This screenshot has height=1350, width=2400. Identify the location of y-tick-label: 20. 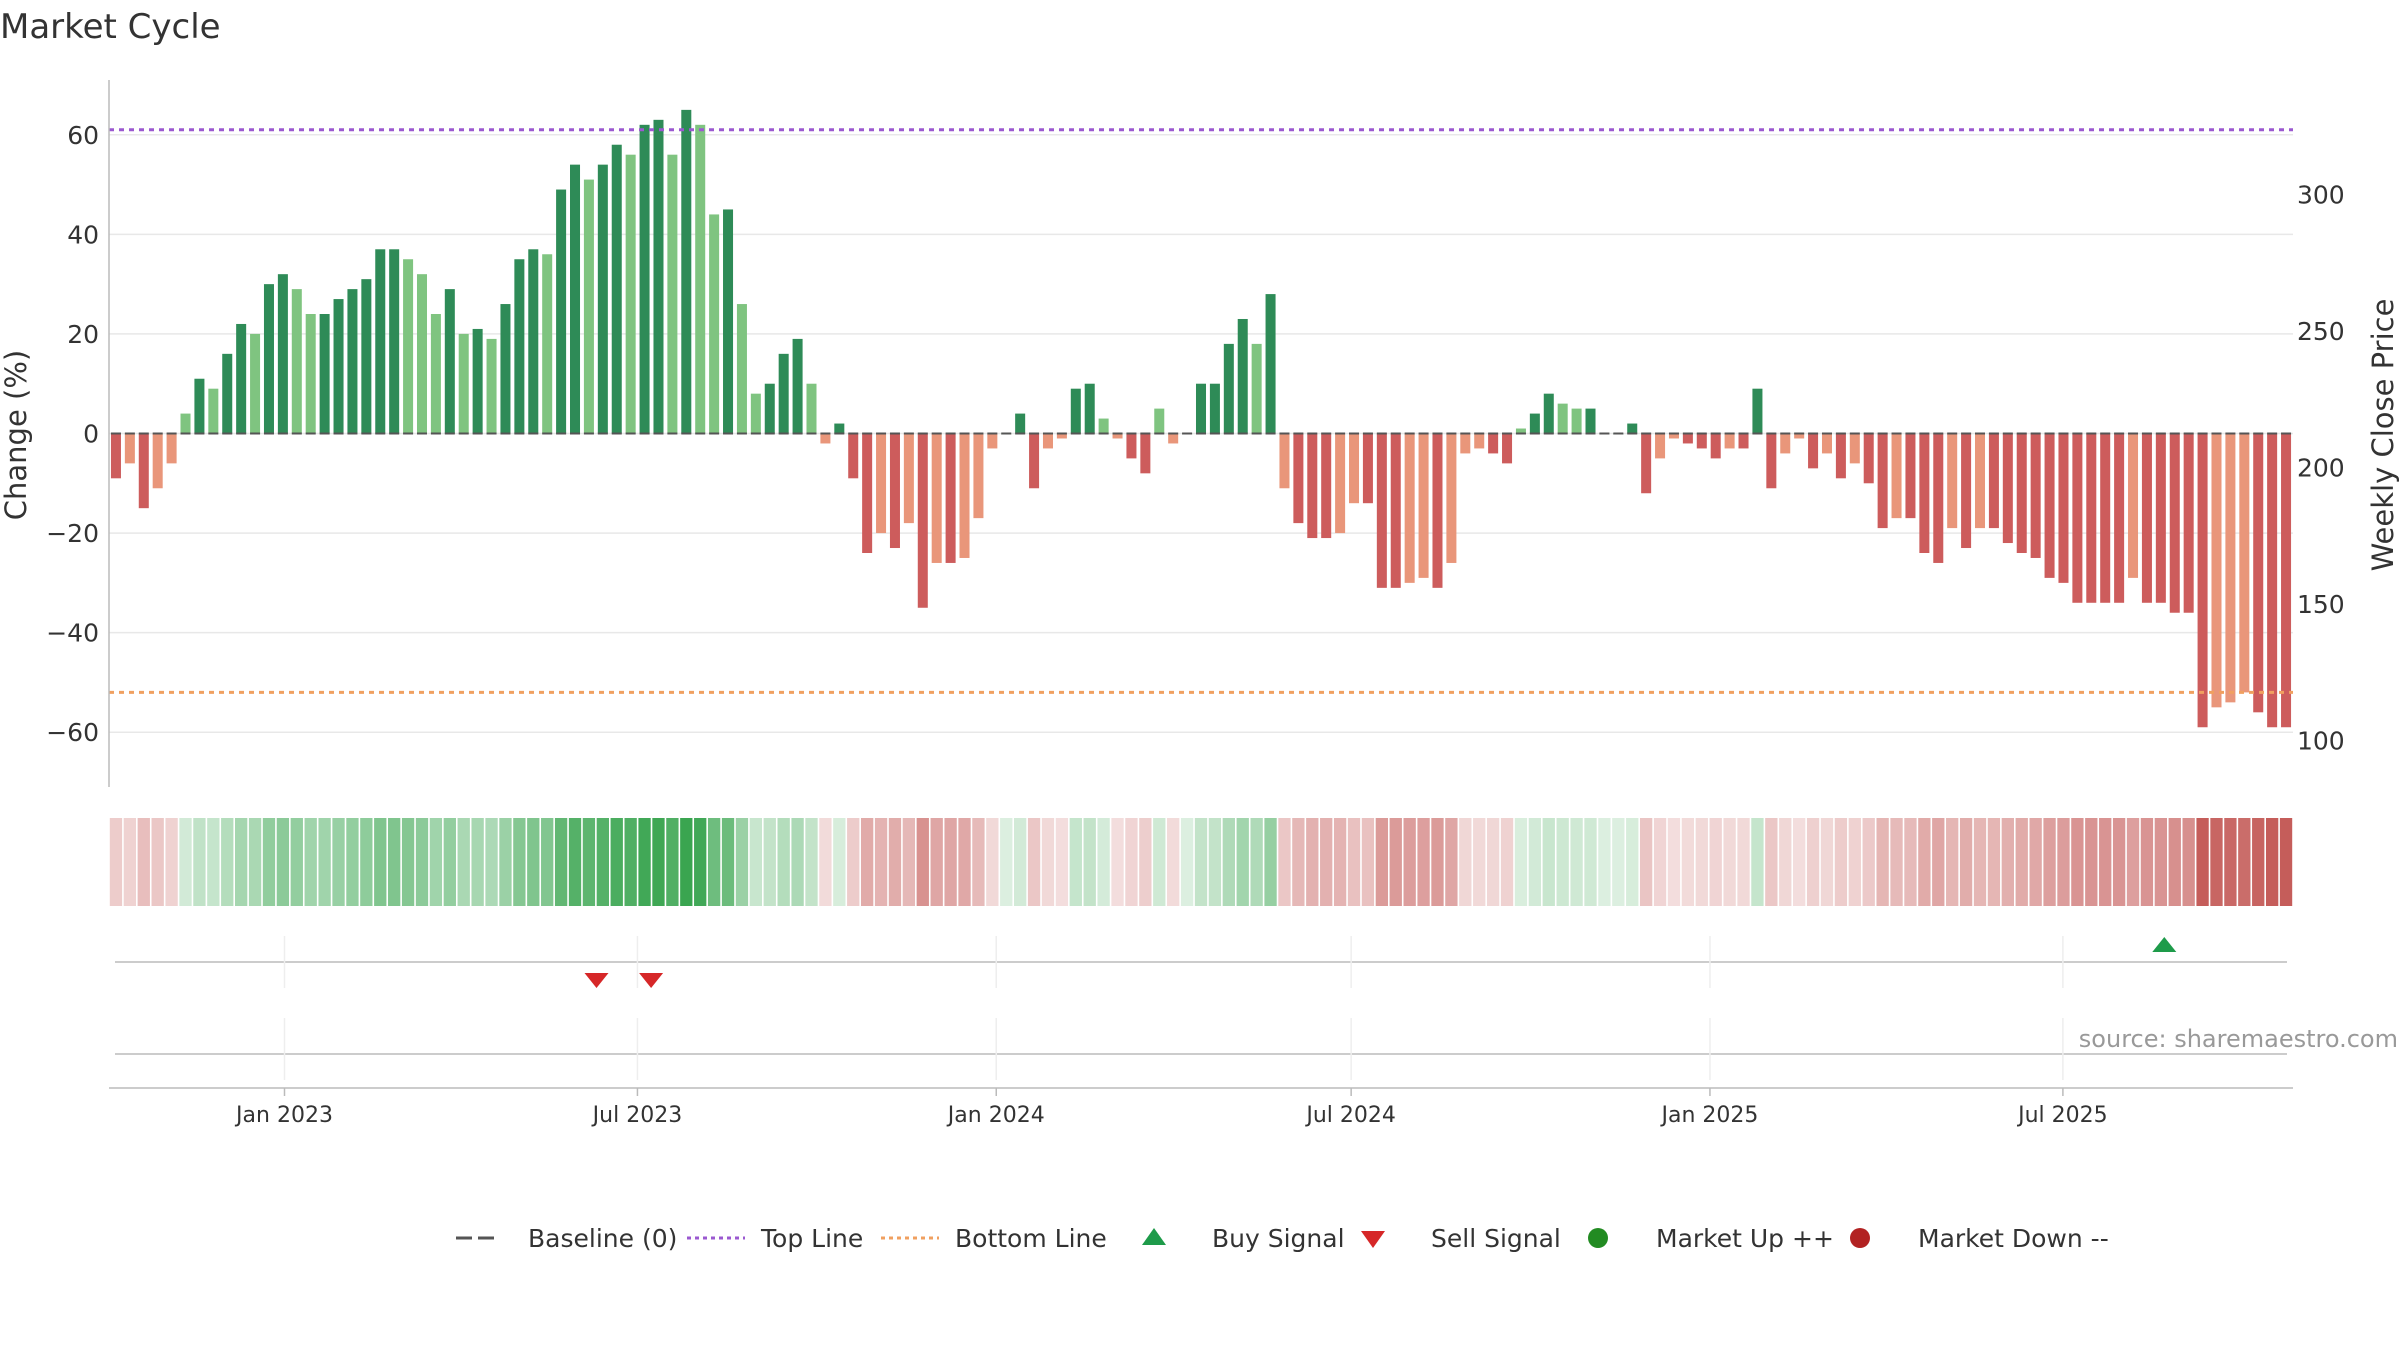
(83, 334).